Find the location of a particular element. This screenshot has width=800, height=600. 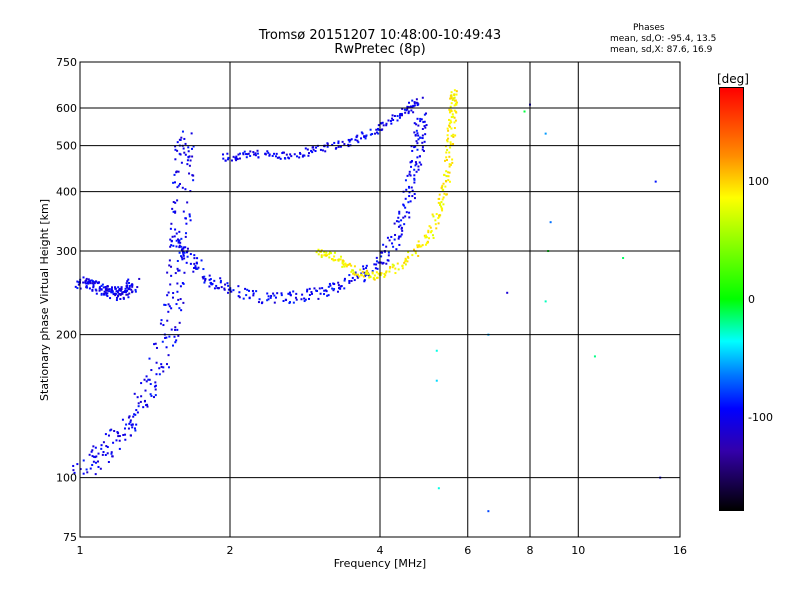

colorbar-tick-label: 100 is located at coordinates (758, 181).